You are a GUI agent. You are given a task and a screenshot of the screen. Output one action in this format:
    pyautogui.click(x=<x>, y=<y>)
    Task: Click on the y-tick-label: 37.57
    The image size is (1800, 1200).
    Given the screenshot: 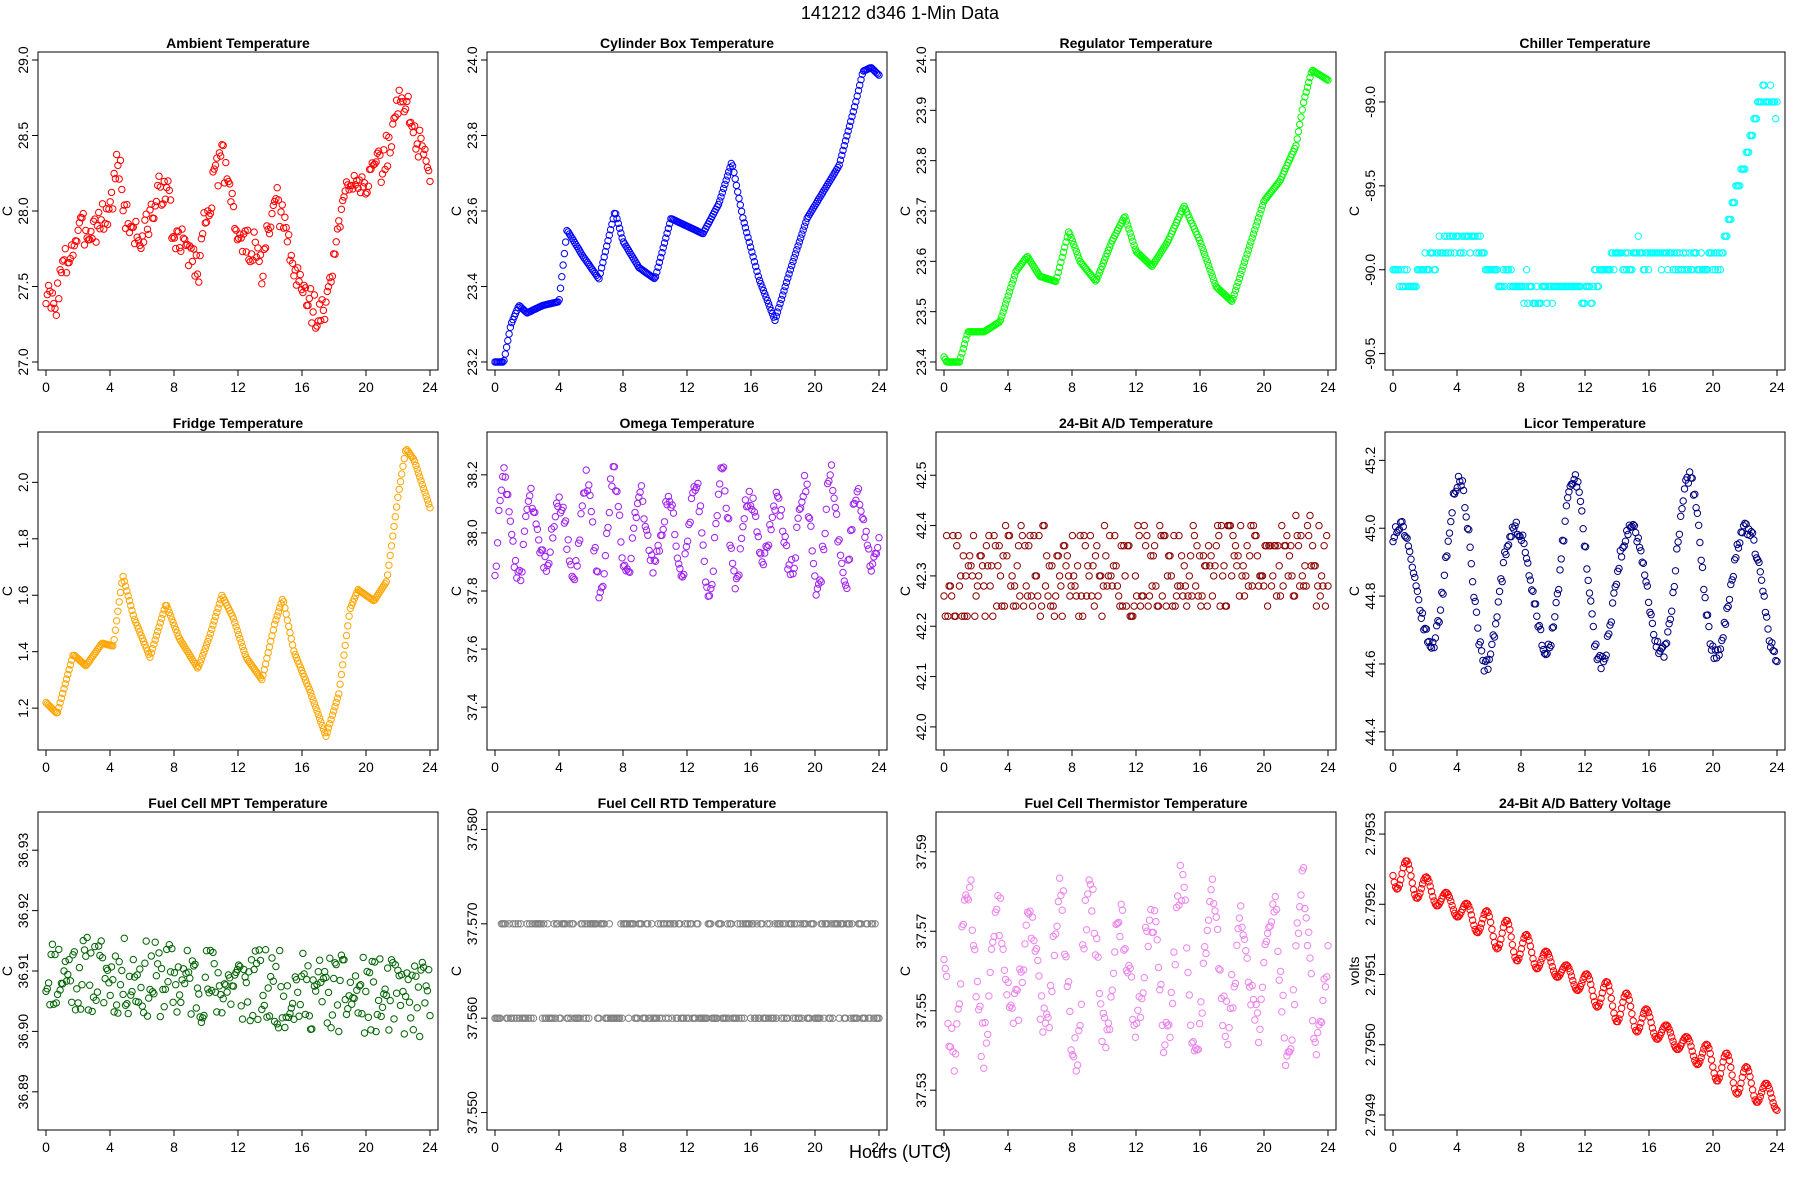 What is the action you would take?
    pyautogui.click(x=921, y=931)
    